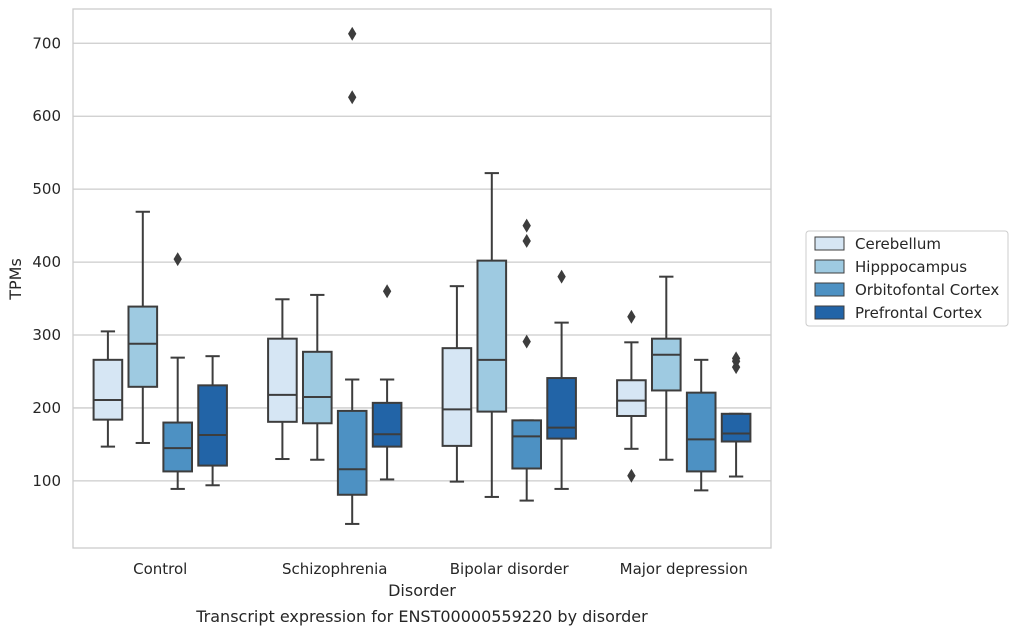 The image size is (1019, 634). What do you see at coordinates (46, 335) in the screenshot?
I see `y-tick-label: 300` at bounding box center [46, 335].